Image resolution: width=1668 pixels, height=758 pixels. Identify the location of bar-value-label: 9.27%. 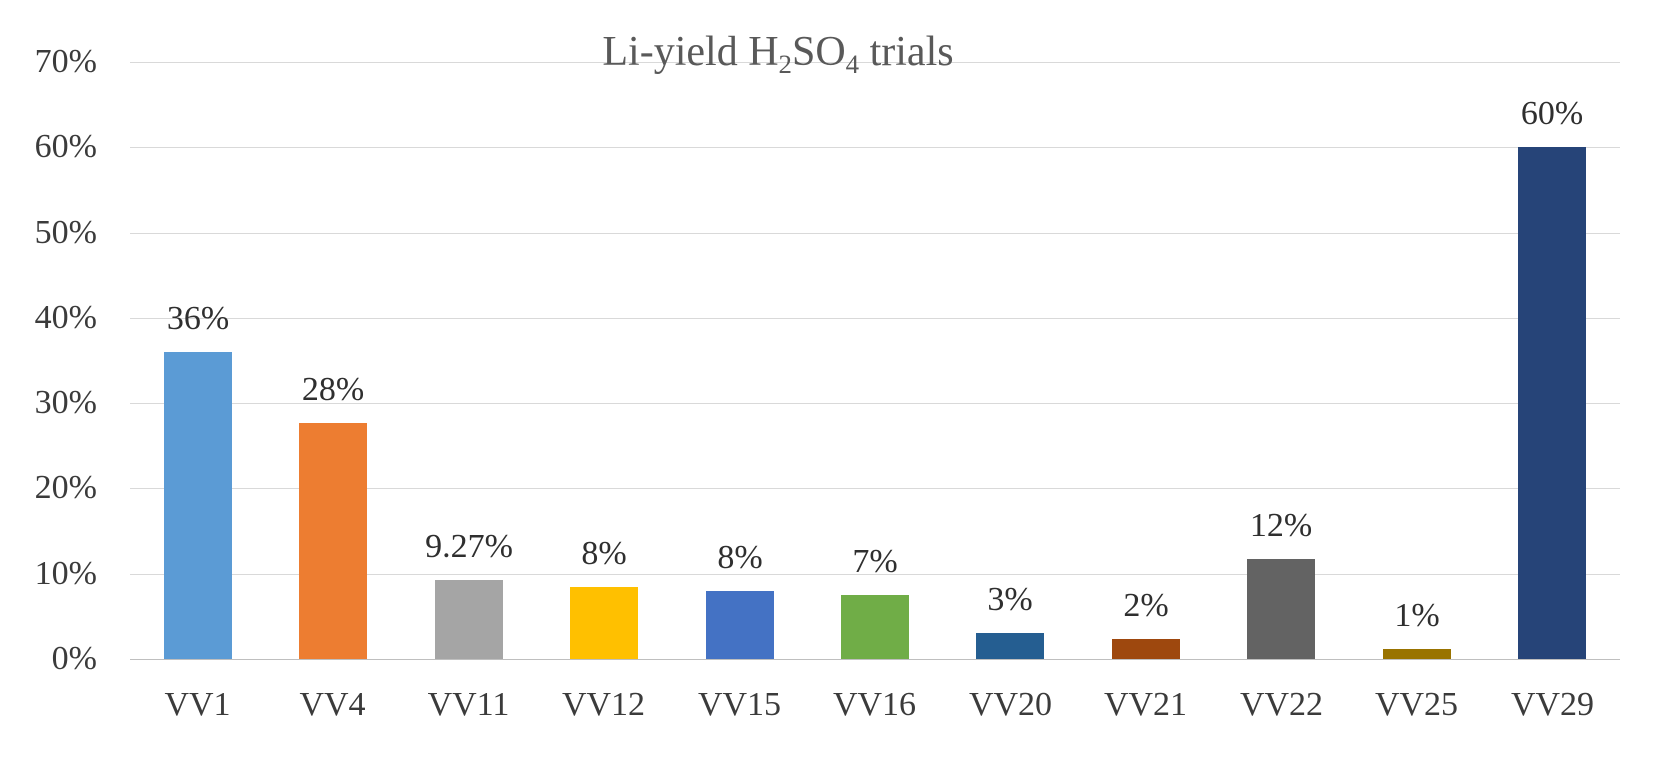
(469, 546).